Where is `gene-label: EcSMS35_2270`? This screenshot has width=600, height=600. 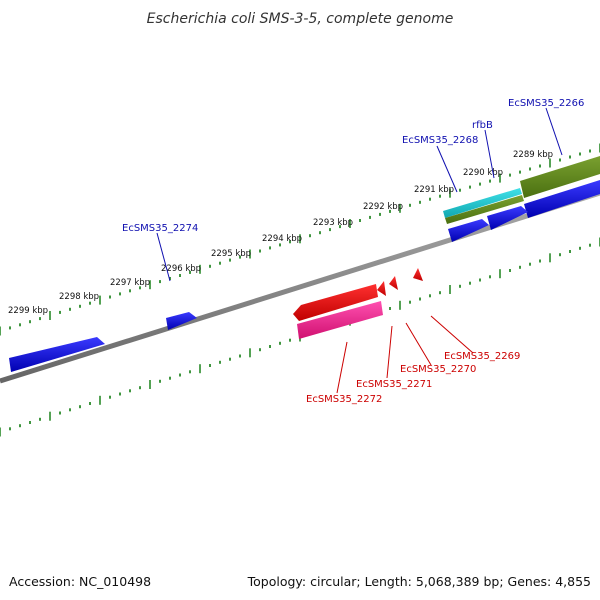 gene-label: EcSMS35_2270 is located at coordinates (438, 369).